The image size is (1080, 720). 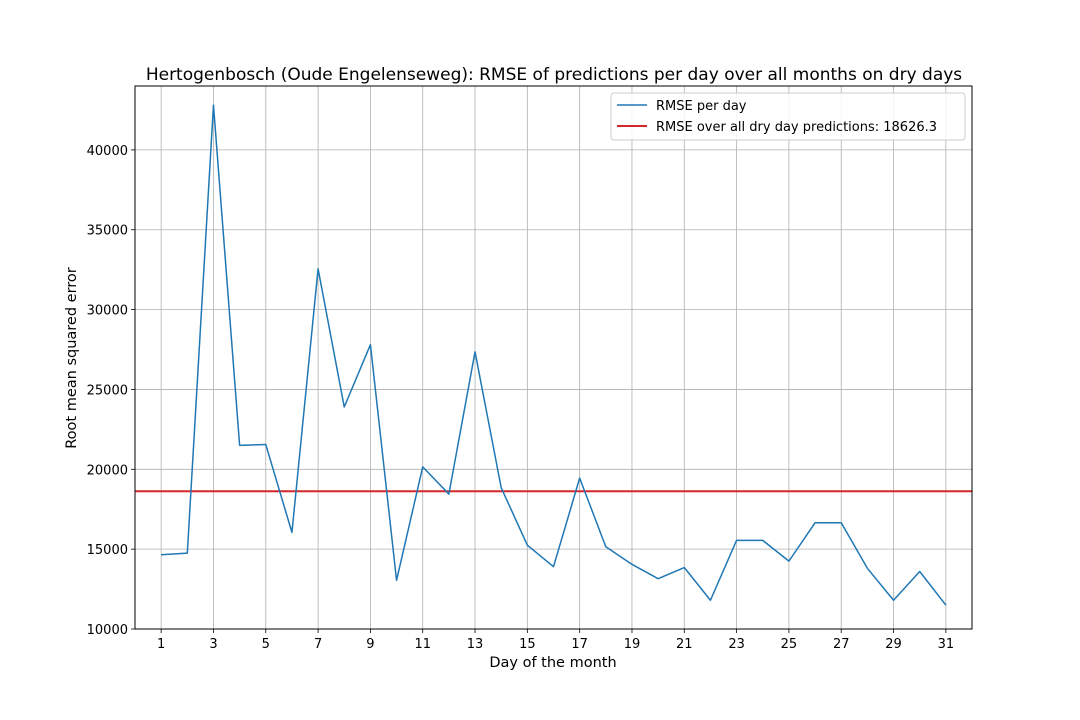 I want to click on x-ticks: 1 3 5 7 9 11 13 15 17 19 21 23 25 27 29 31, so click(x=555, y=640).